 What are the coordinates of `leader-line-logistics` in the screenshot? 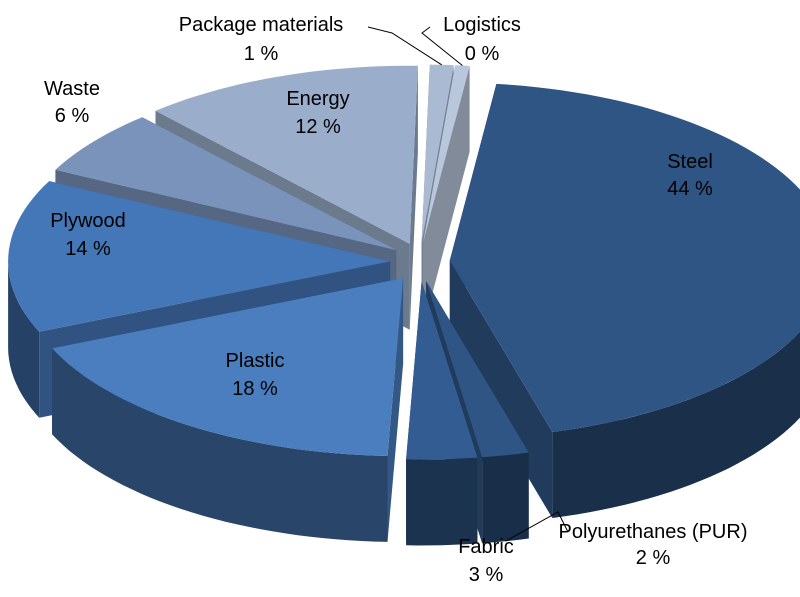 It's located at (442, 46).